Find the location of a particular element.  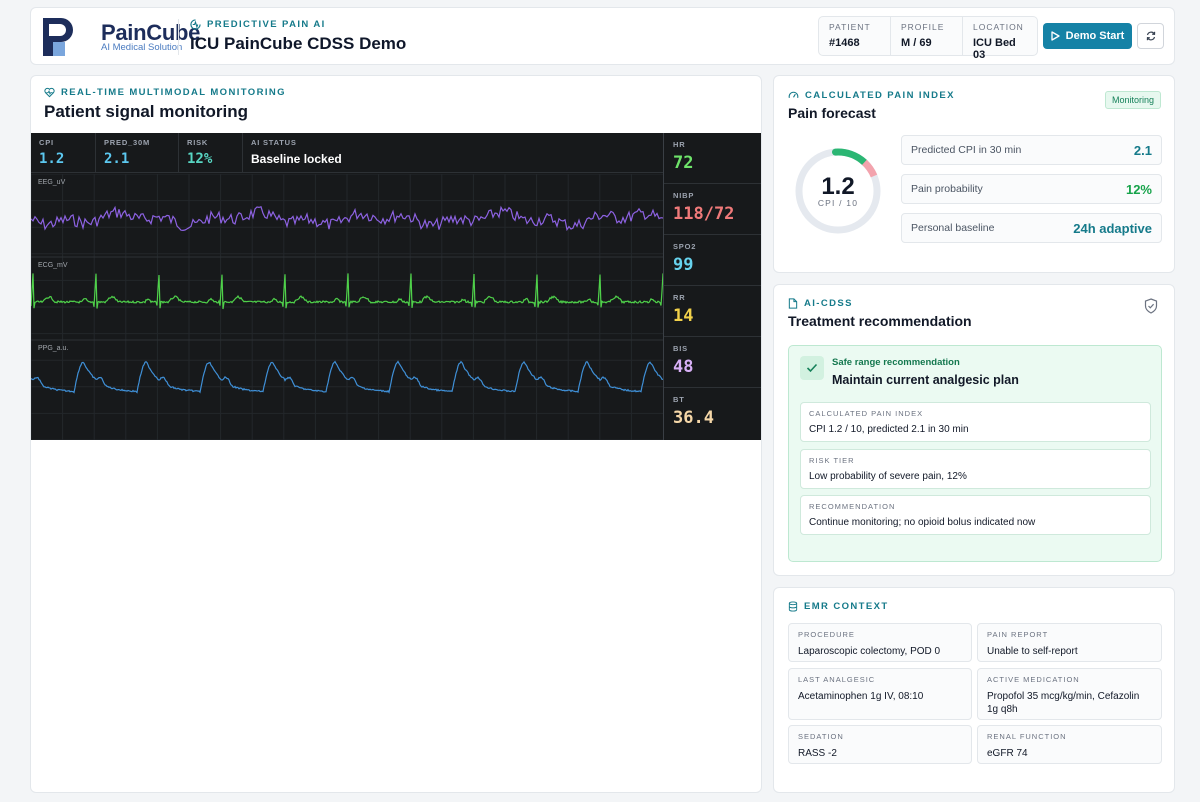

gauge-icon is located at coordinates (793, 94).